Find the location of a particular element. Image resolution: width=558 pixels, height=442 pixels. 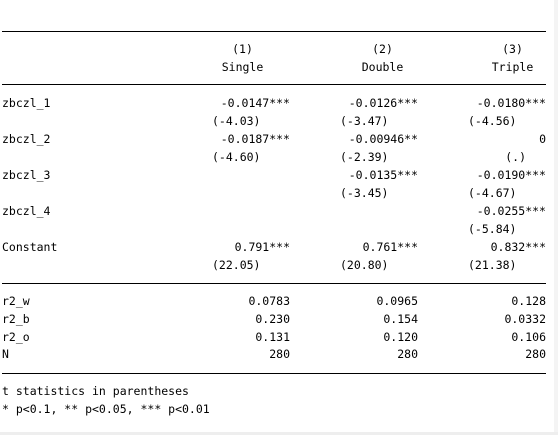

col-number-3: (3) is located at coordinates (512, 49).